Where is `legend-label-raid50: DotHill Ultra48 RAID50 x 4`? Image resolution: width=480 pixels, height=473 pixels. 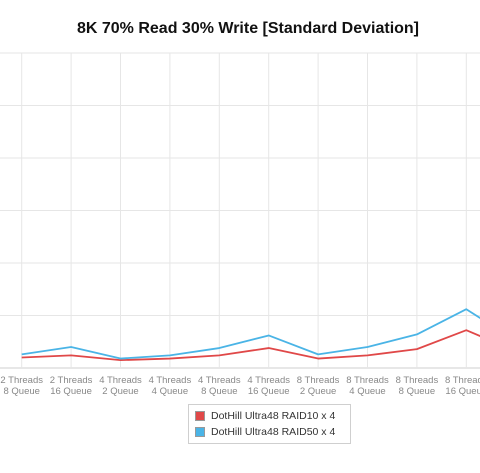
legend-label-raid50: DotHill Ultra48 RAID50 x 4 is located at coordinates (273, 432).